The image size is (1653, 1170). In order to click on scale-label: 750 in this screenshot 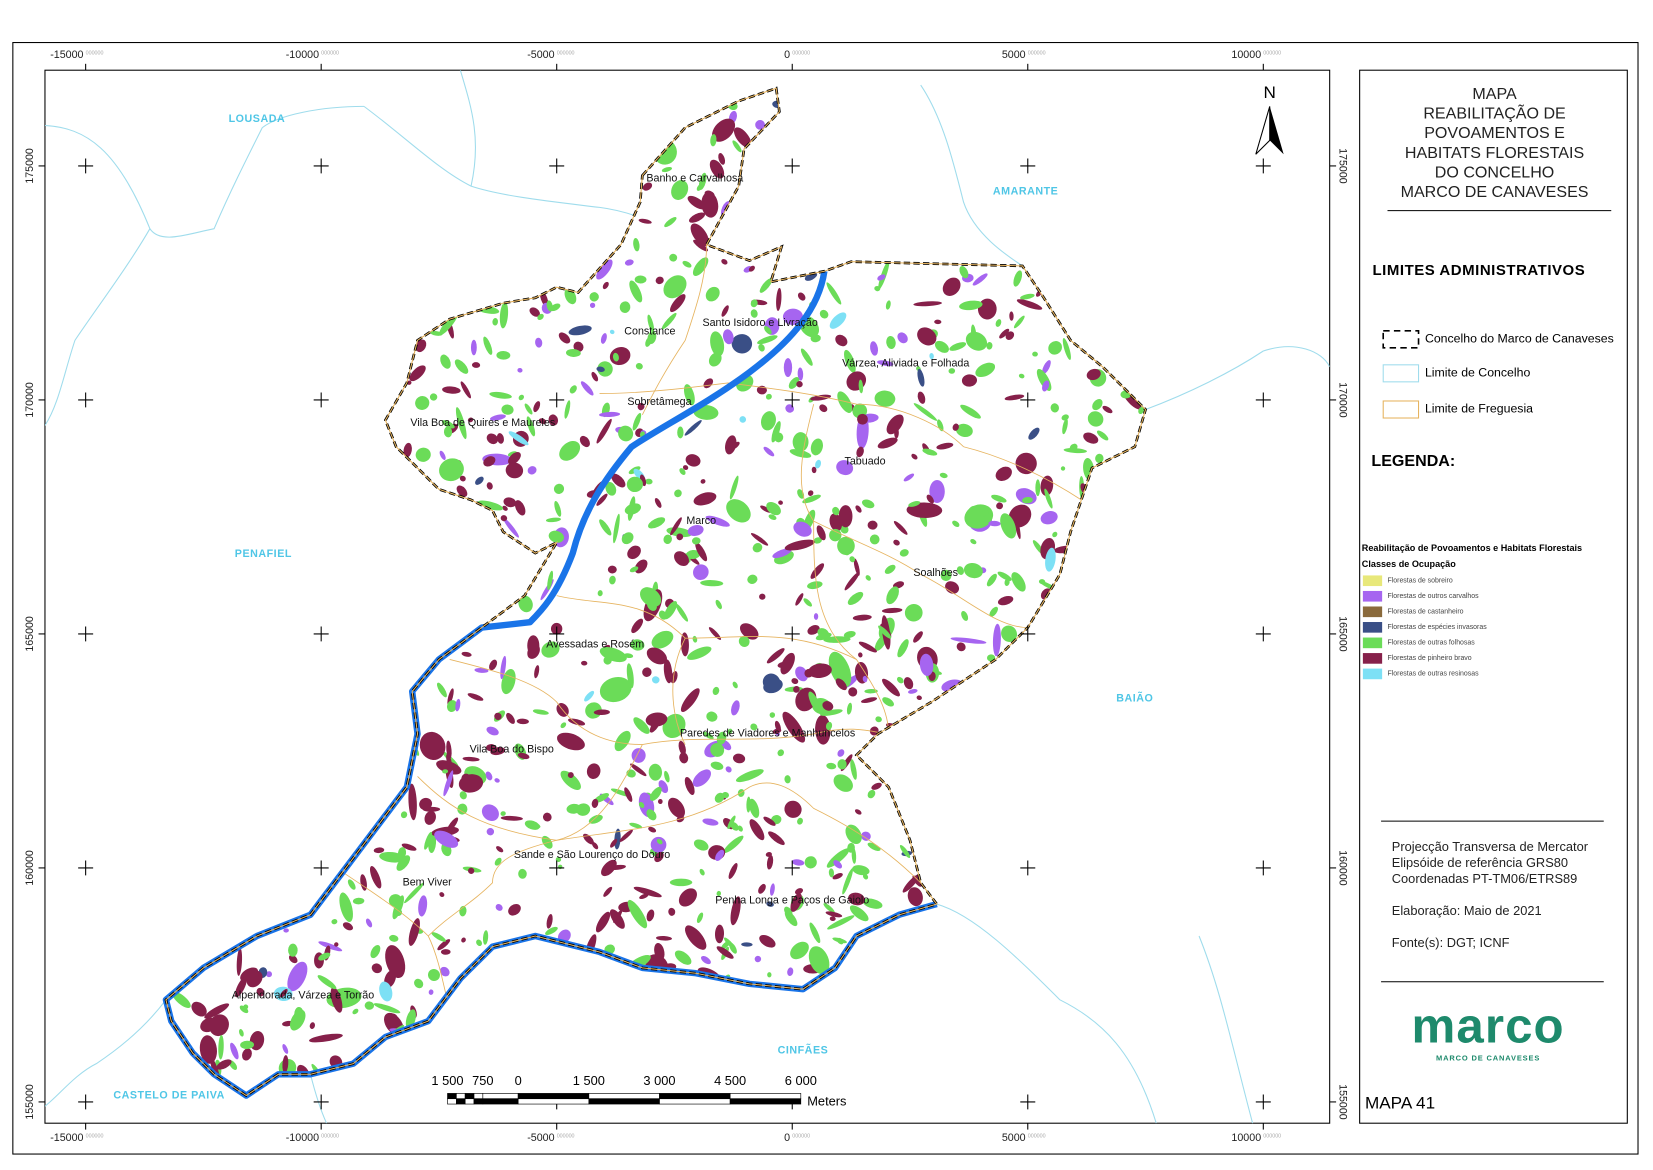, I will do `click(482, 1080)`.